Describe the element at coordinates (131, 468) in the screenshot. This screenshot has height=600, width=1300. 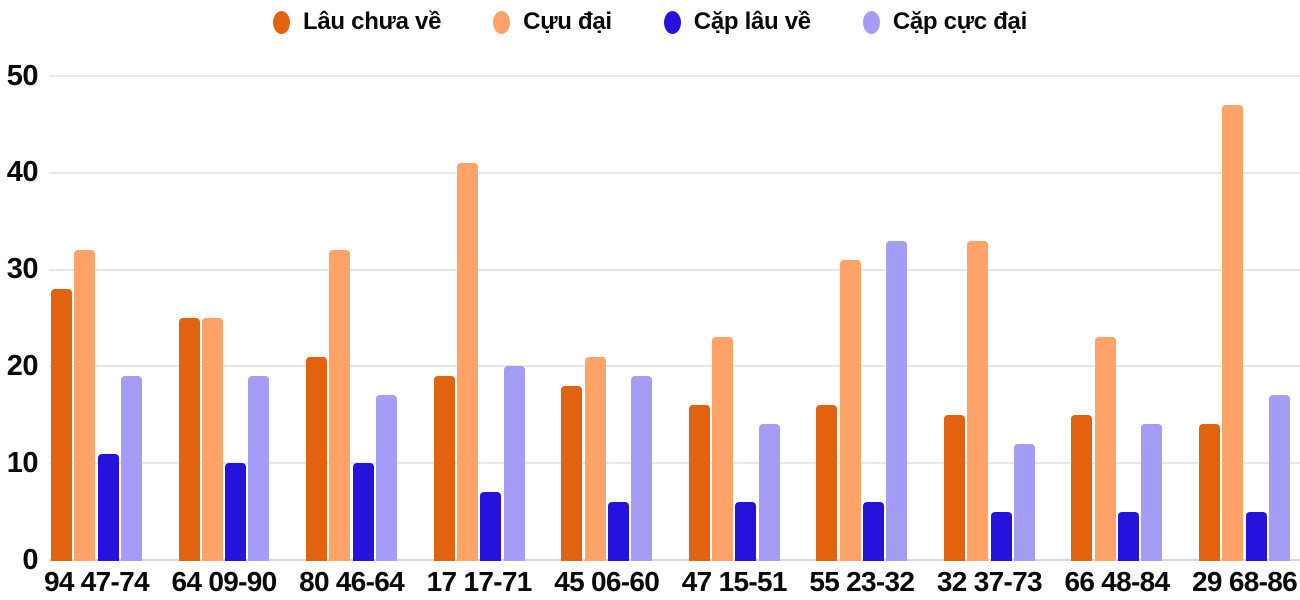
I see `bar-s4-g1` at that location.